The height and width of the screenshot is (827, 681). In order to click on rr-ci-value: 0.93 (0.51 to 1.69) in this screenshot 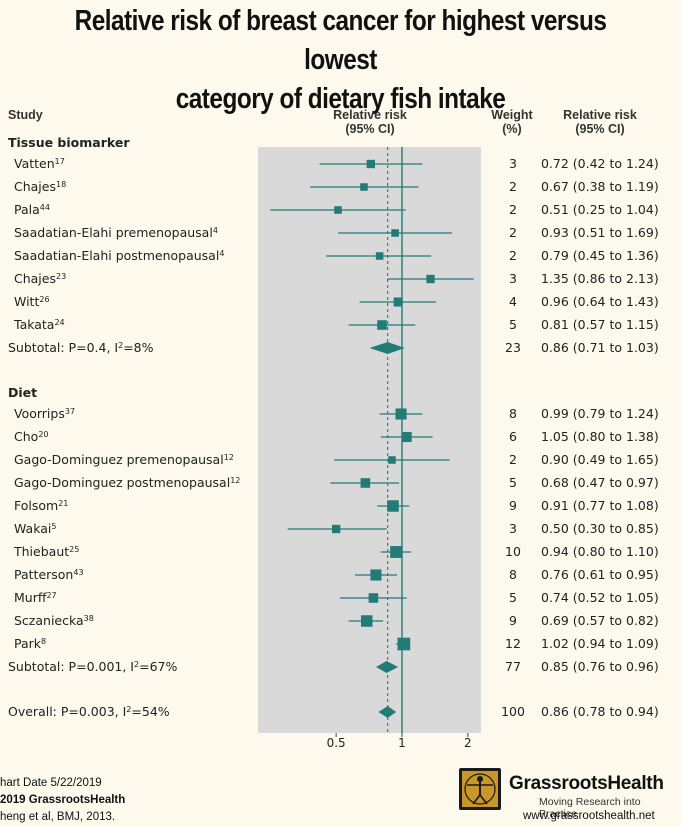, I will do `click(600, 232)`.